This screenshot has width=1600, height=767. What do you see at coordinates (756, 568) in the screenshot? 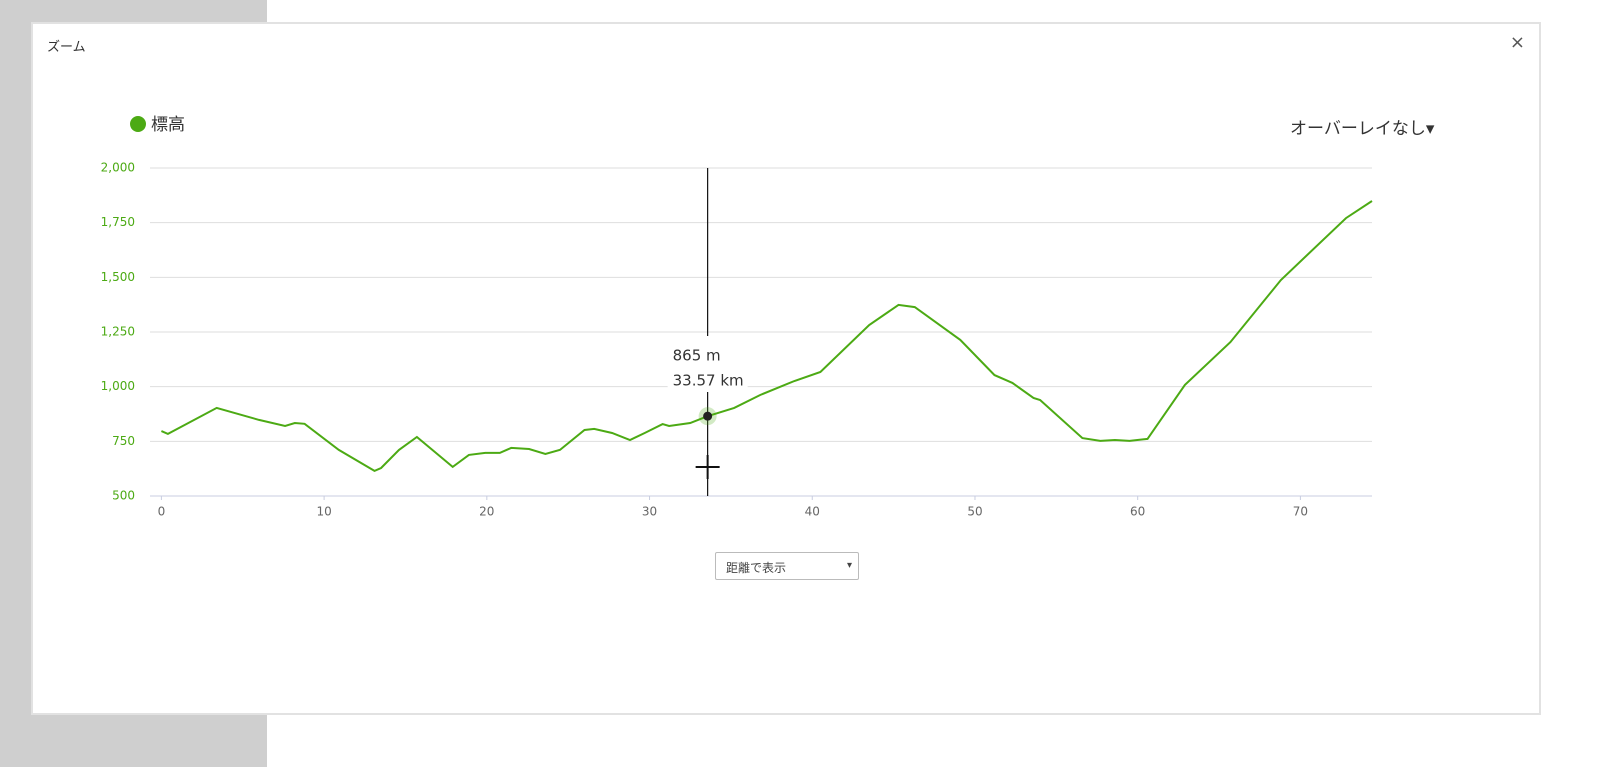
I see `mode-select-label: 距離で表示` at bounding box center [756, 568].